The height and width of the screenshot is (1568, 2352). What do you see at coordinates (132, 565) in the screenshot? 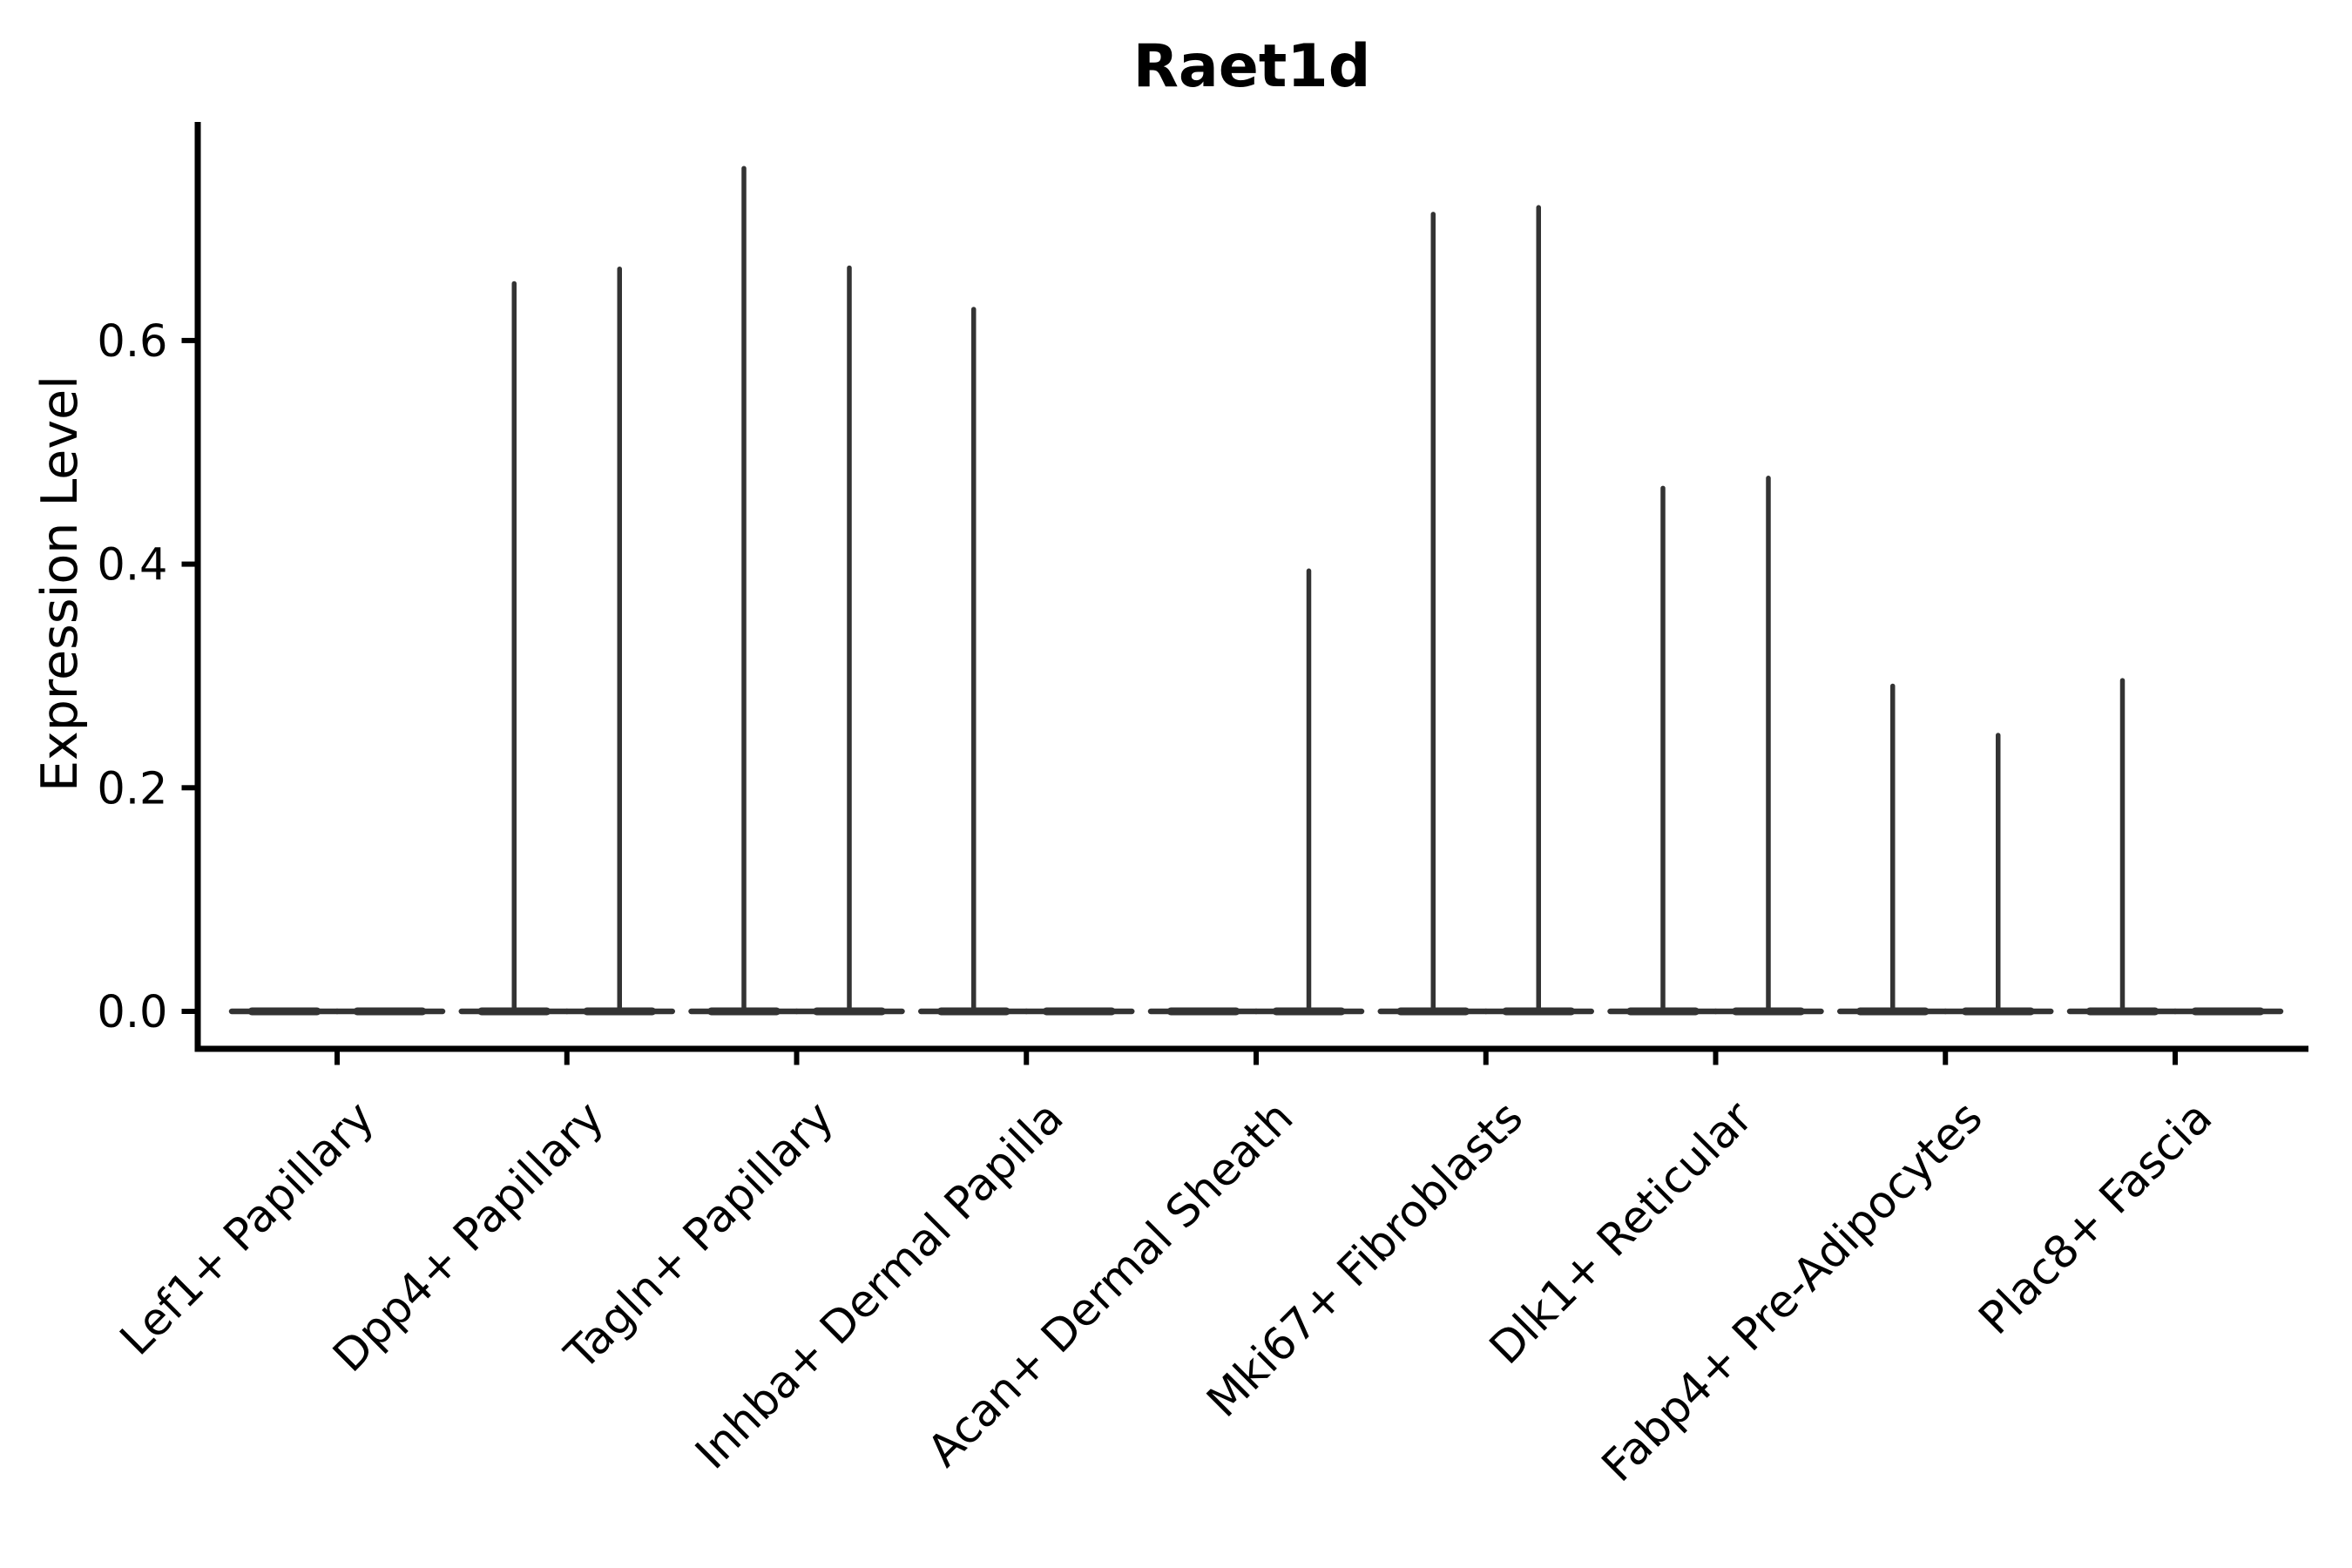
I see `y-tick-label-2: 0.4` at bounding box center [132, 565].